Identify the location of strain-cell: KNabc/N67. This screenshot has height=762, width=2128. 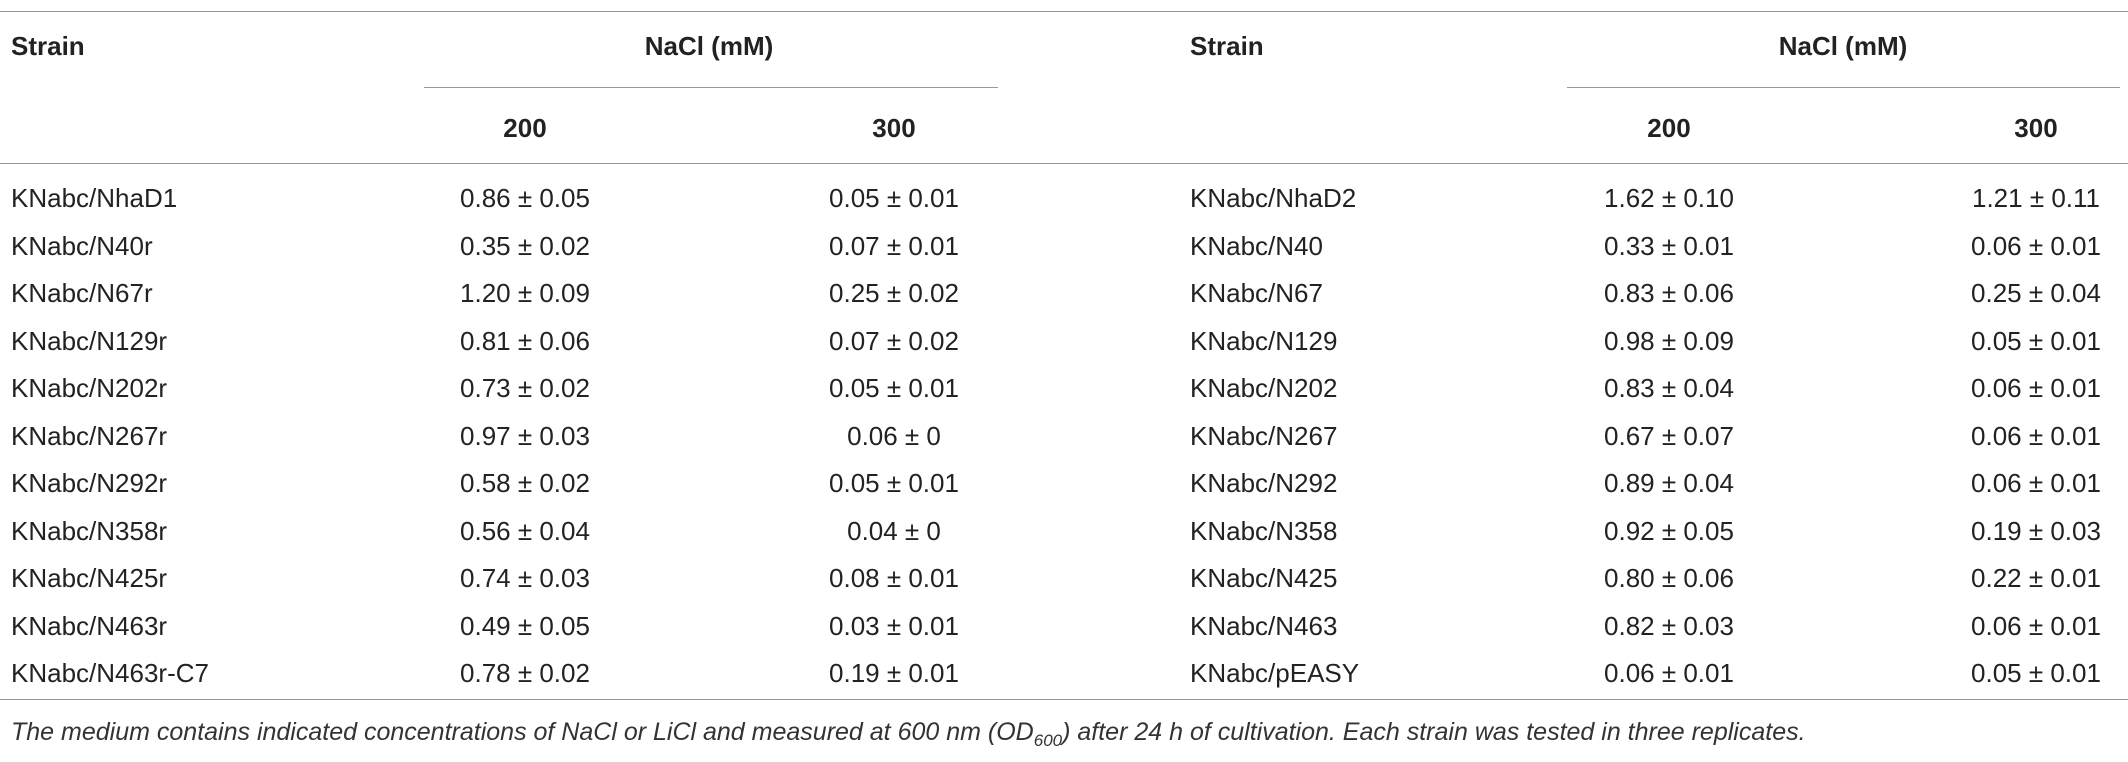
(1256, 293).